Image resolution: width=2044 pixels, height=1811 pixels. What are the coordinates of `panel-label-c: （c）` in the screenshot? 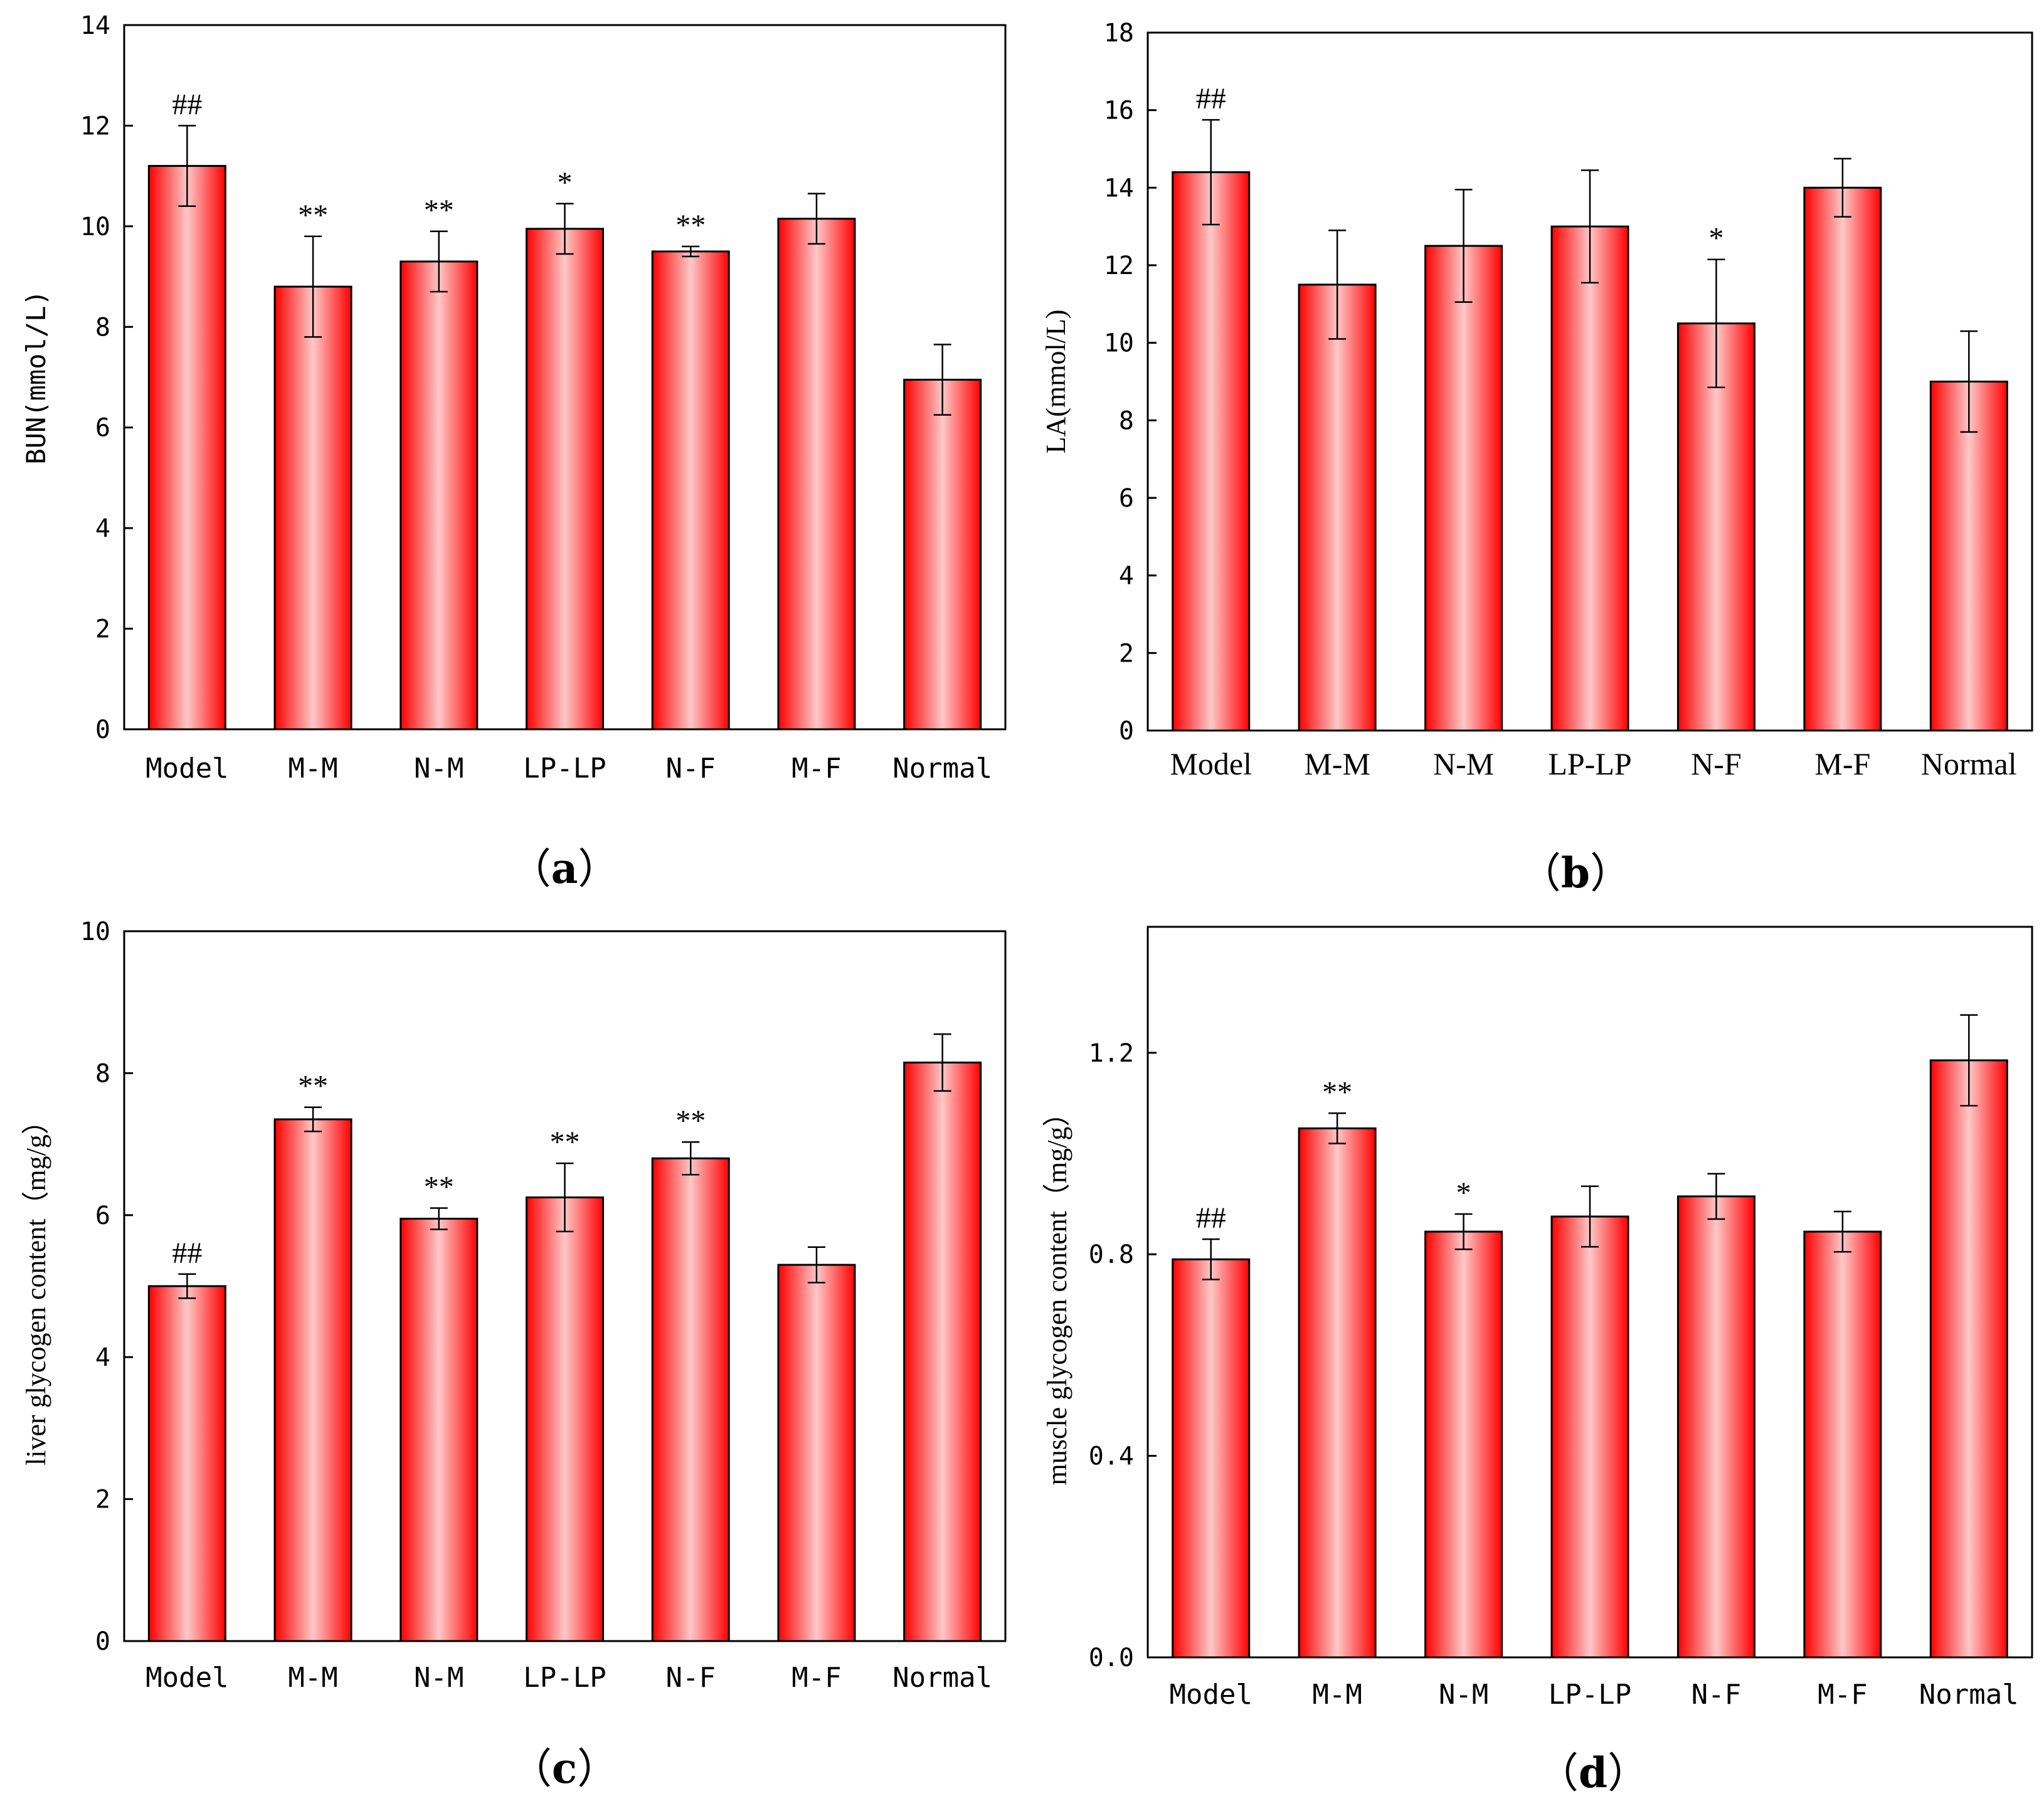 It's located at (564, 1768).